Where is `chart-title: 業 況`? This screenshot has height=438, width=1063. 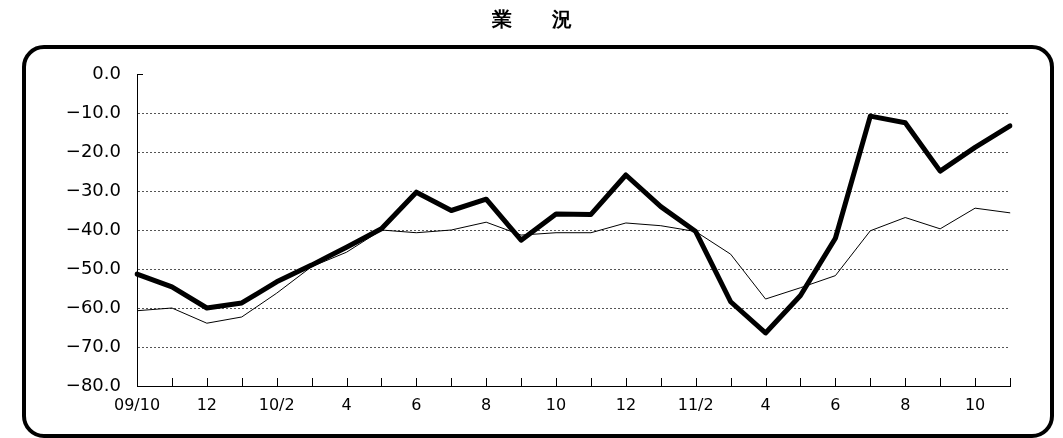 chart-title: 業 況 is located at coordinates (531, 19).